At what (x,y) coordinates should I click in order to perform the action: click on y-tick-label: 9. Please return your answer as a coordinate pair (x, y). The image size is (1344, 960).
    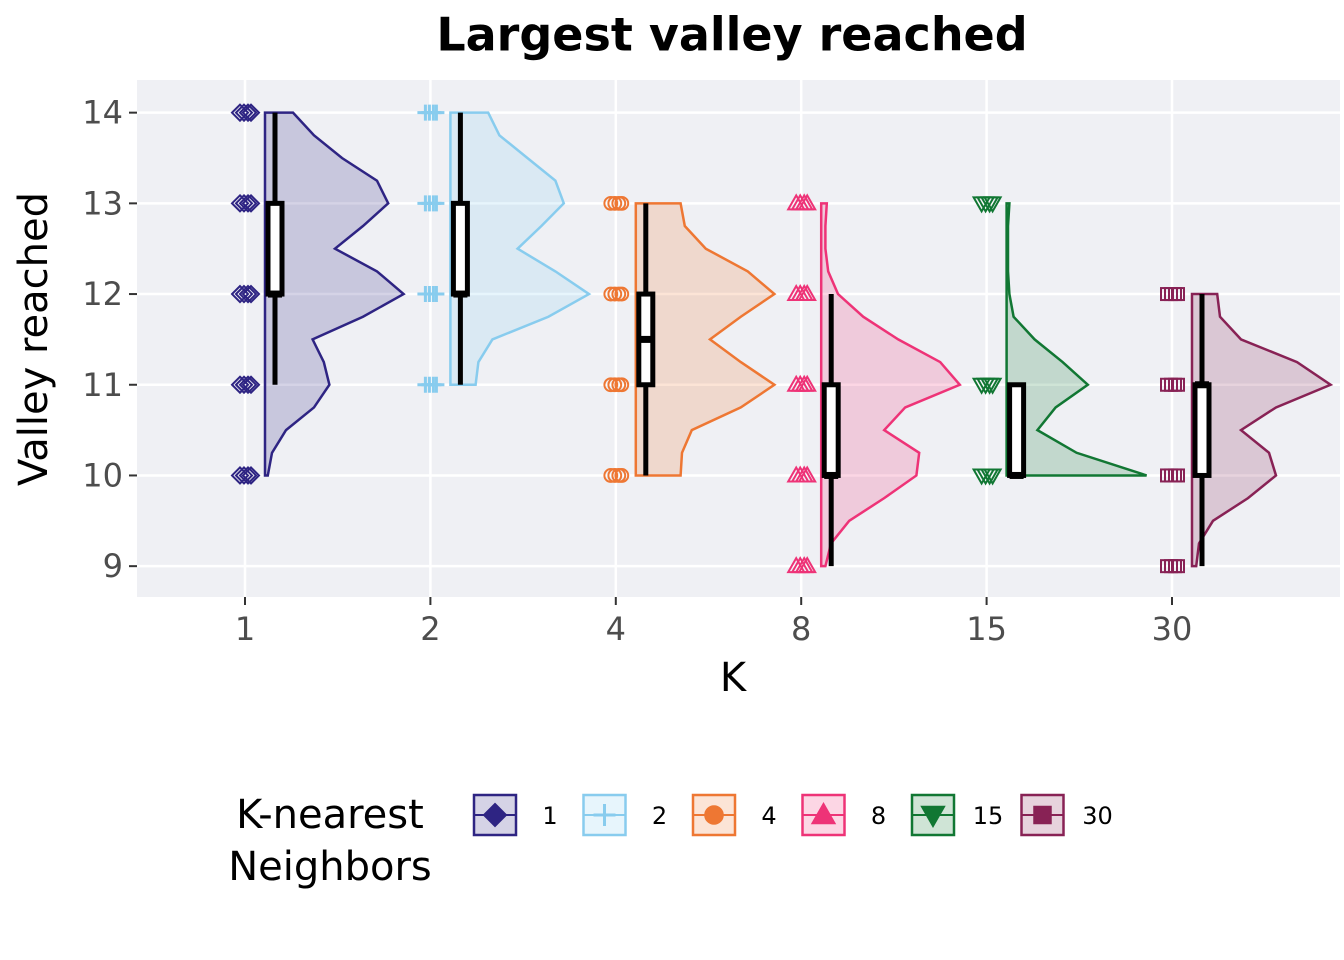
    Looking at the image, I should click on (113, 566).